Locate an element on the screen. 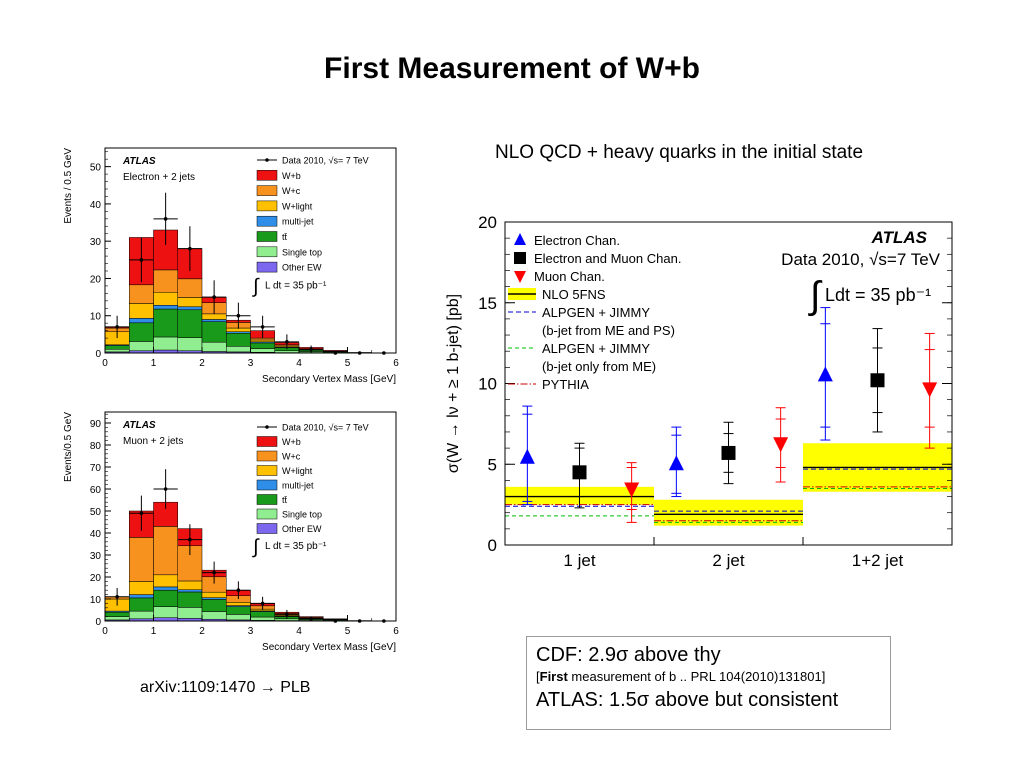  legend-label-pythia: PYTHIA is located at coordinates (565, 384).